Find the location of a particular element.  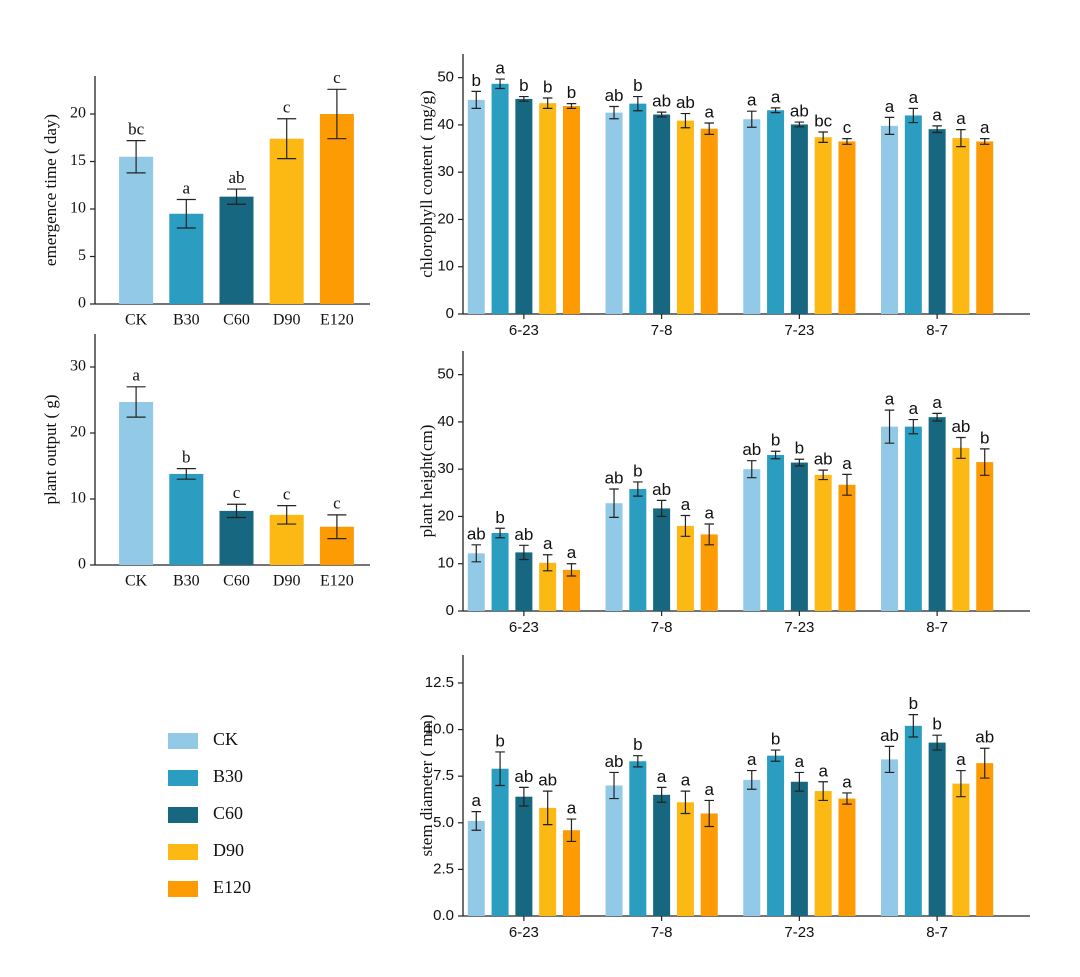

x-tick-label: 6-23 is located at coordinates (524, 627).